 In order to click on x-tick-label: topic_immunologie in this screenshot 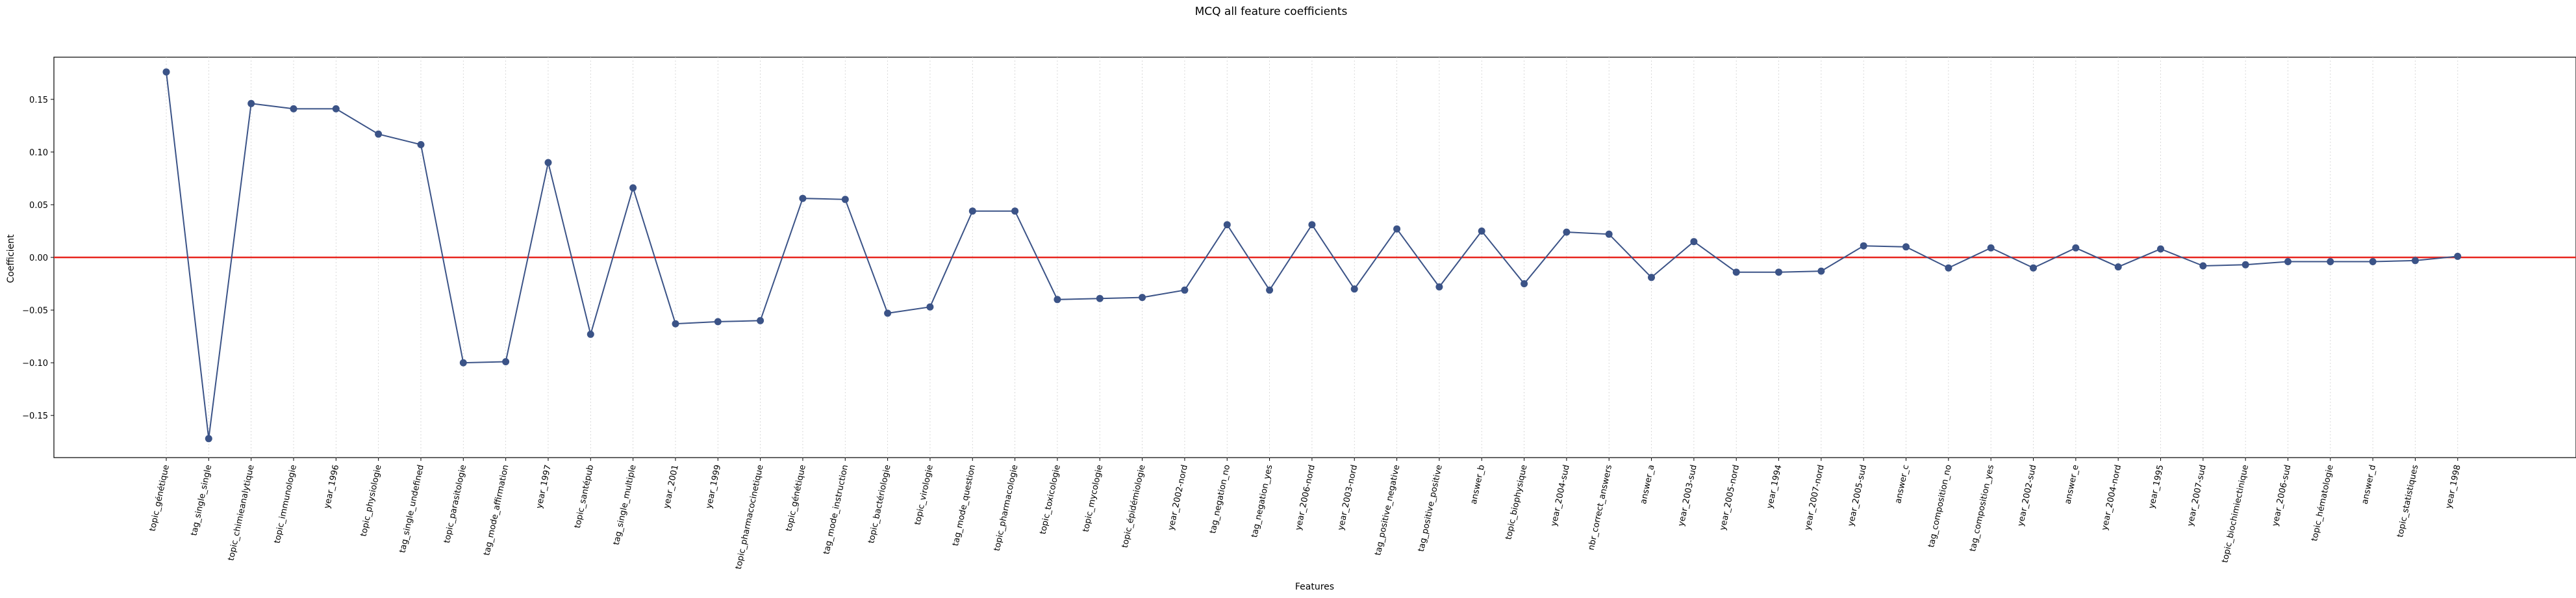, I will do `click(286, 505)`.